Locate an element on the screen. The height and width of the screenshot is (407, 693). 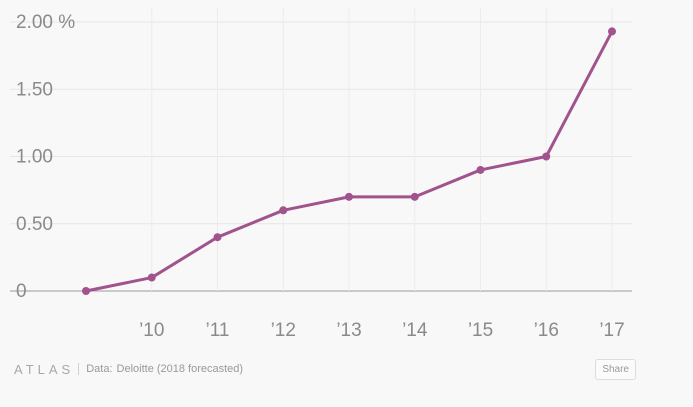
y-tick-label: 1.50 is located at coordinates (34, 89).